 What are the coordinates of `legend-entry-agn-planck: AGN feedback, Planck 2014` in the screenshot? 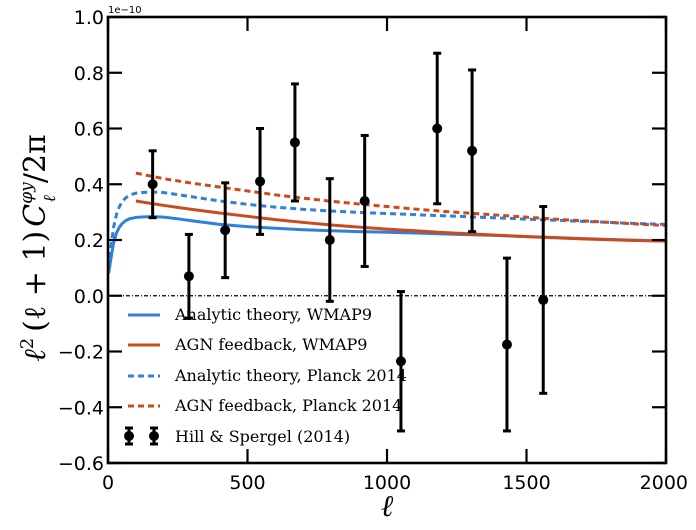 It's located at (265, 405).